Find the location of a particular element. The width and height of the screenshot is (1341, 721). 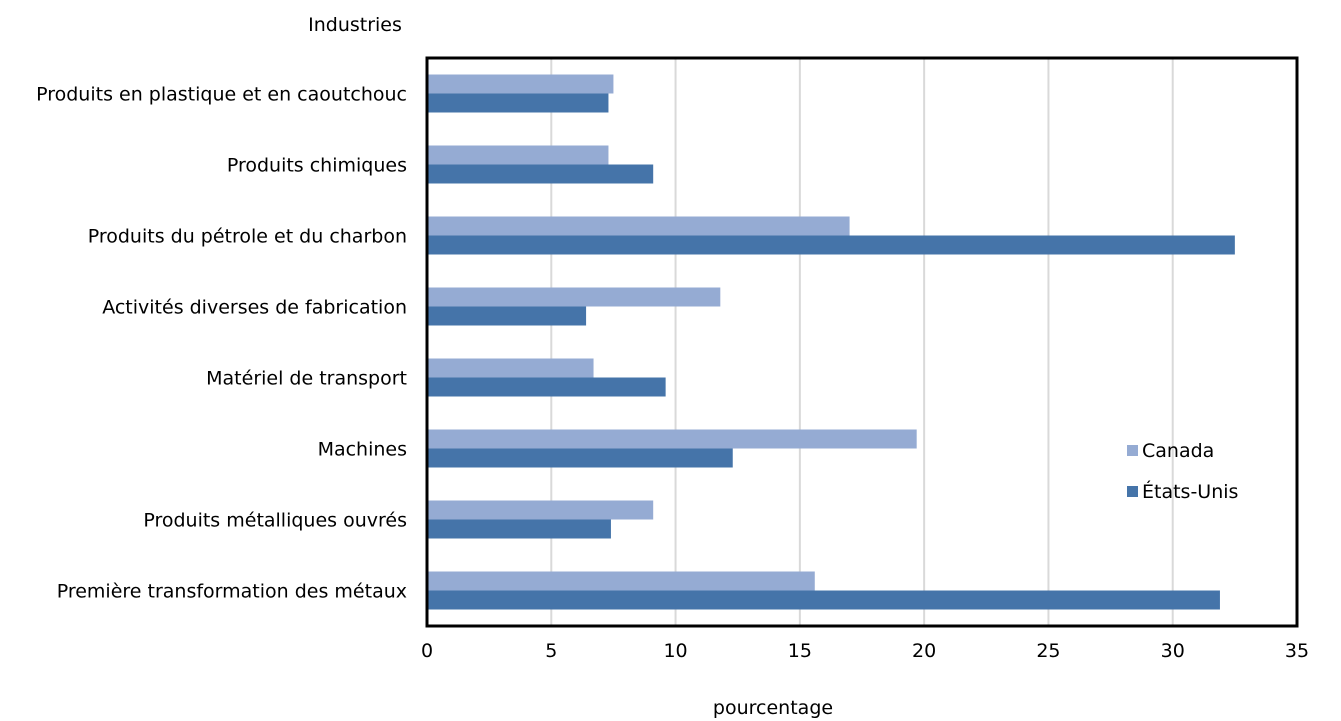

legend: Canada États-Unis is located at coordinates (1182, 471).